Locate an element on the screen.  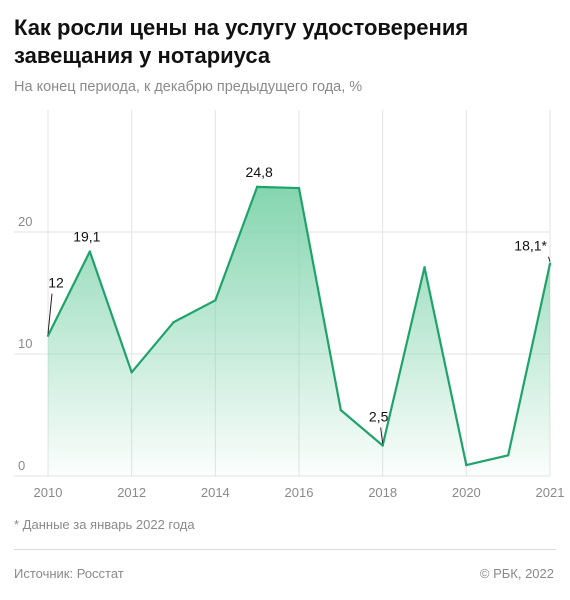
footnote: * Данные за январь 2022 года is located at coordinates (104, 524).